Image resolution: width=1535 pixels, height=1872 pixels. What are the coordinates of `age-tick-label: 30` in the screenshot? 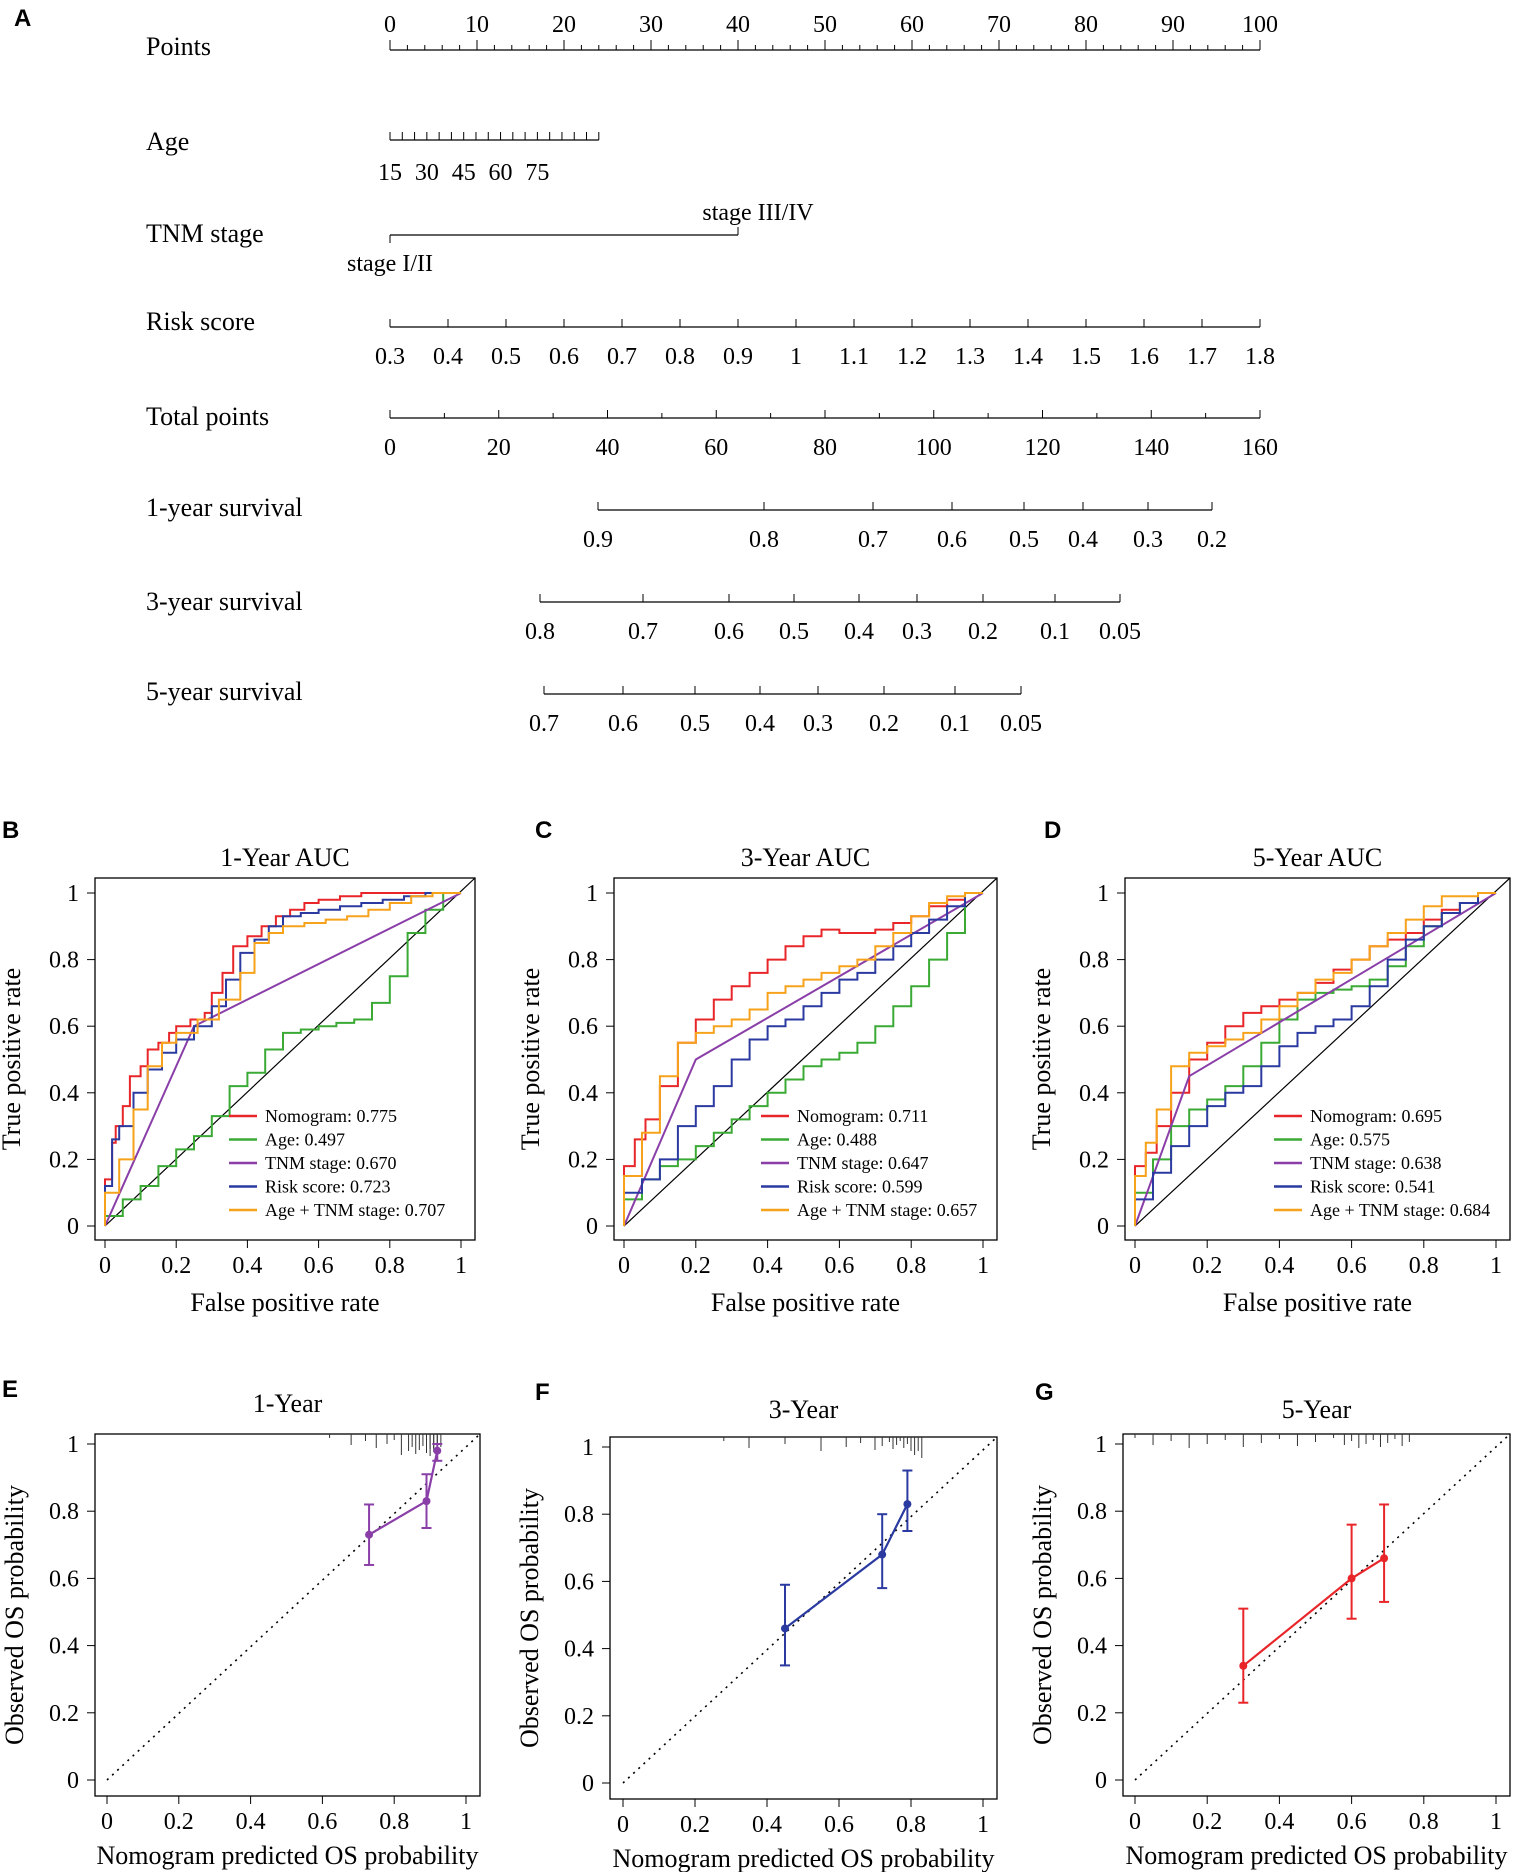 It's located at (427, 173).